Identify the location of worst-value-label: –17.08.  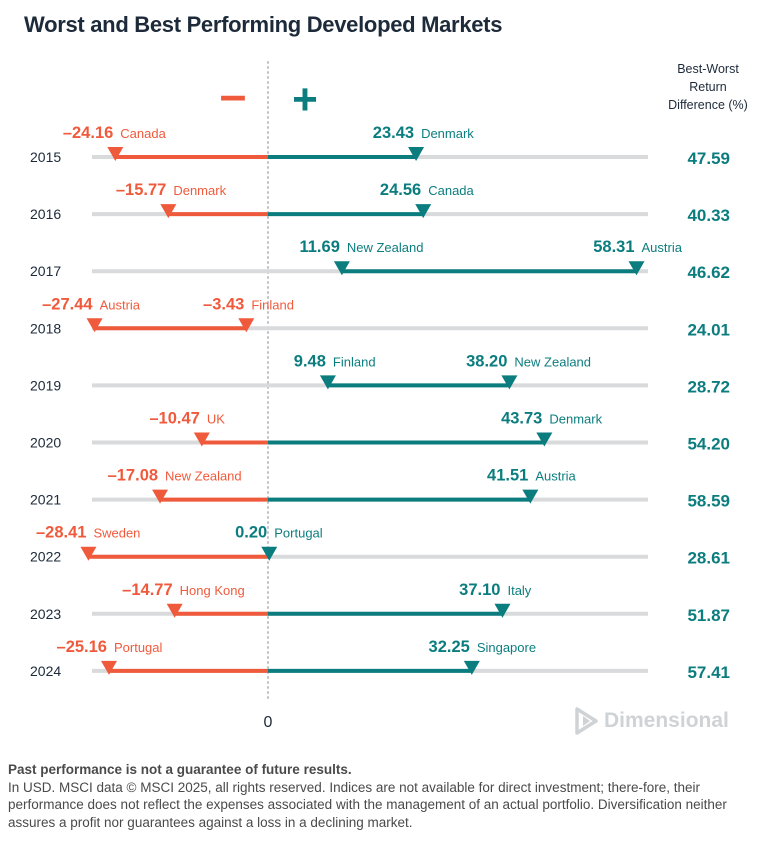
(133, 476).